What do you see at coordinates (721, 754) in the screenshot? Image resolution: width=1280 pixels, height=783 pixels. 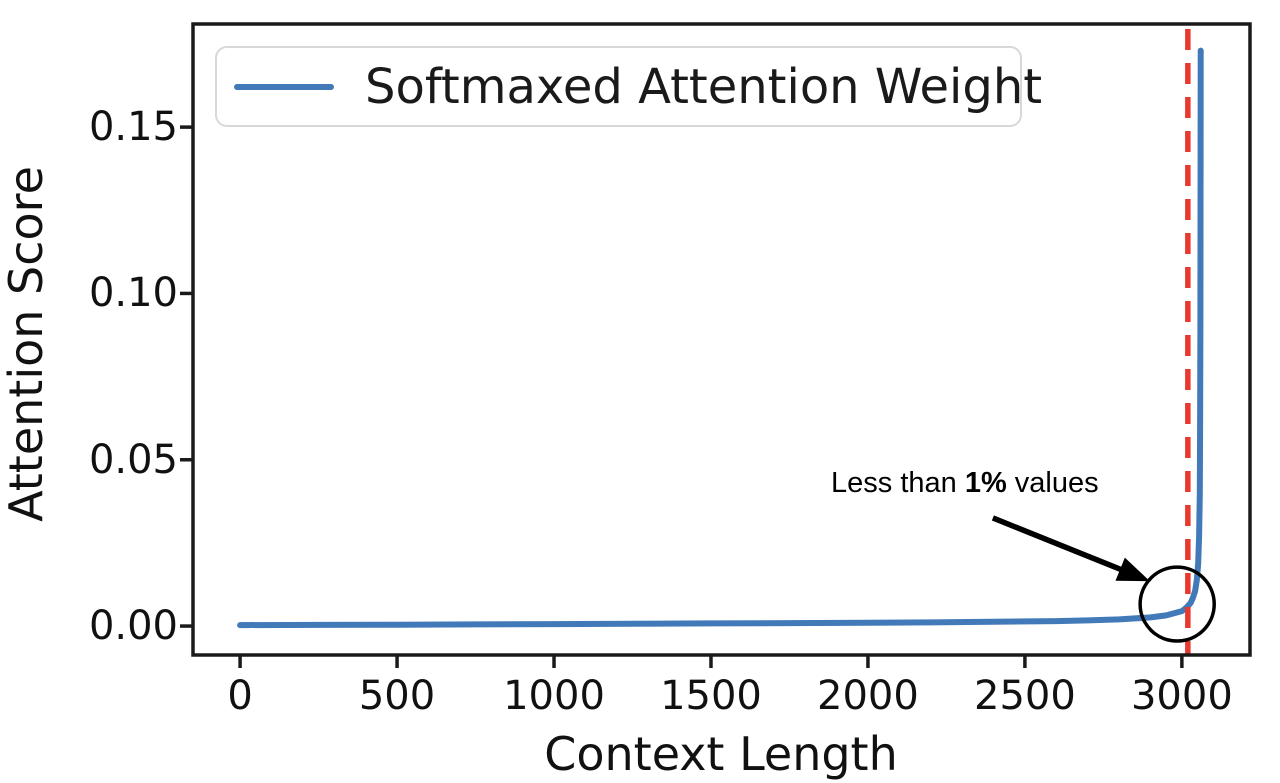 I see `x-axis-label: Context Length` at bounding box center [721, 754].